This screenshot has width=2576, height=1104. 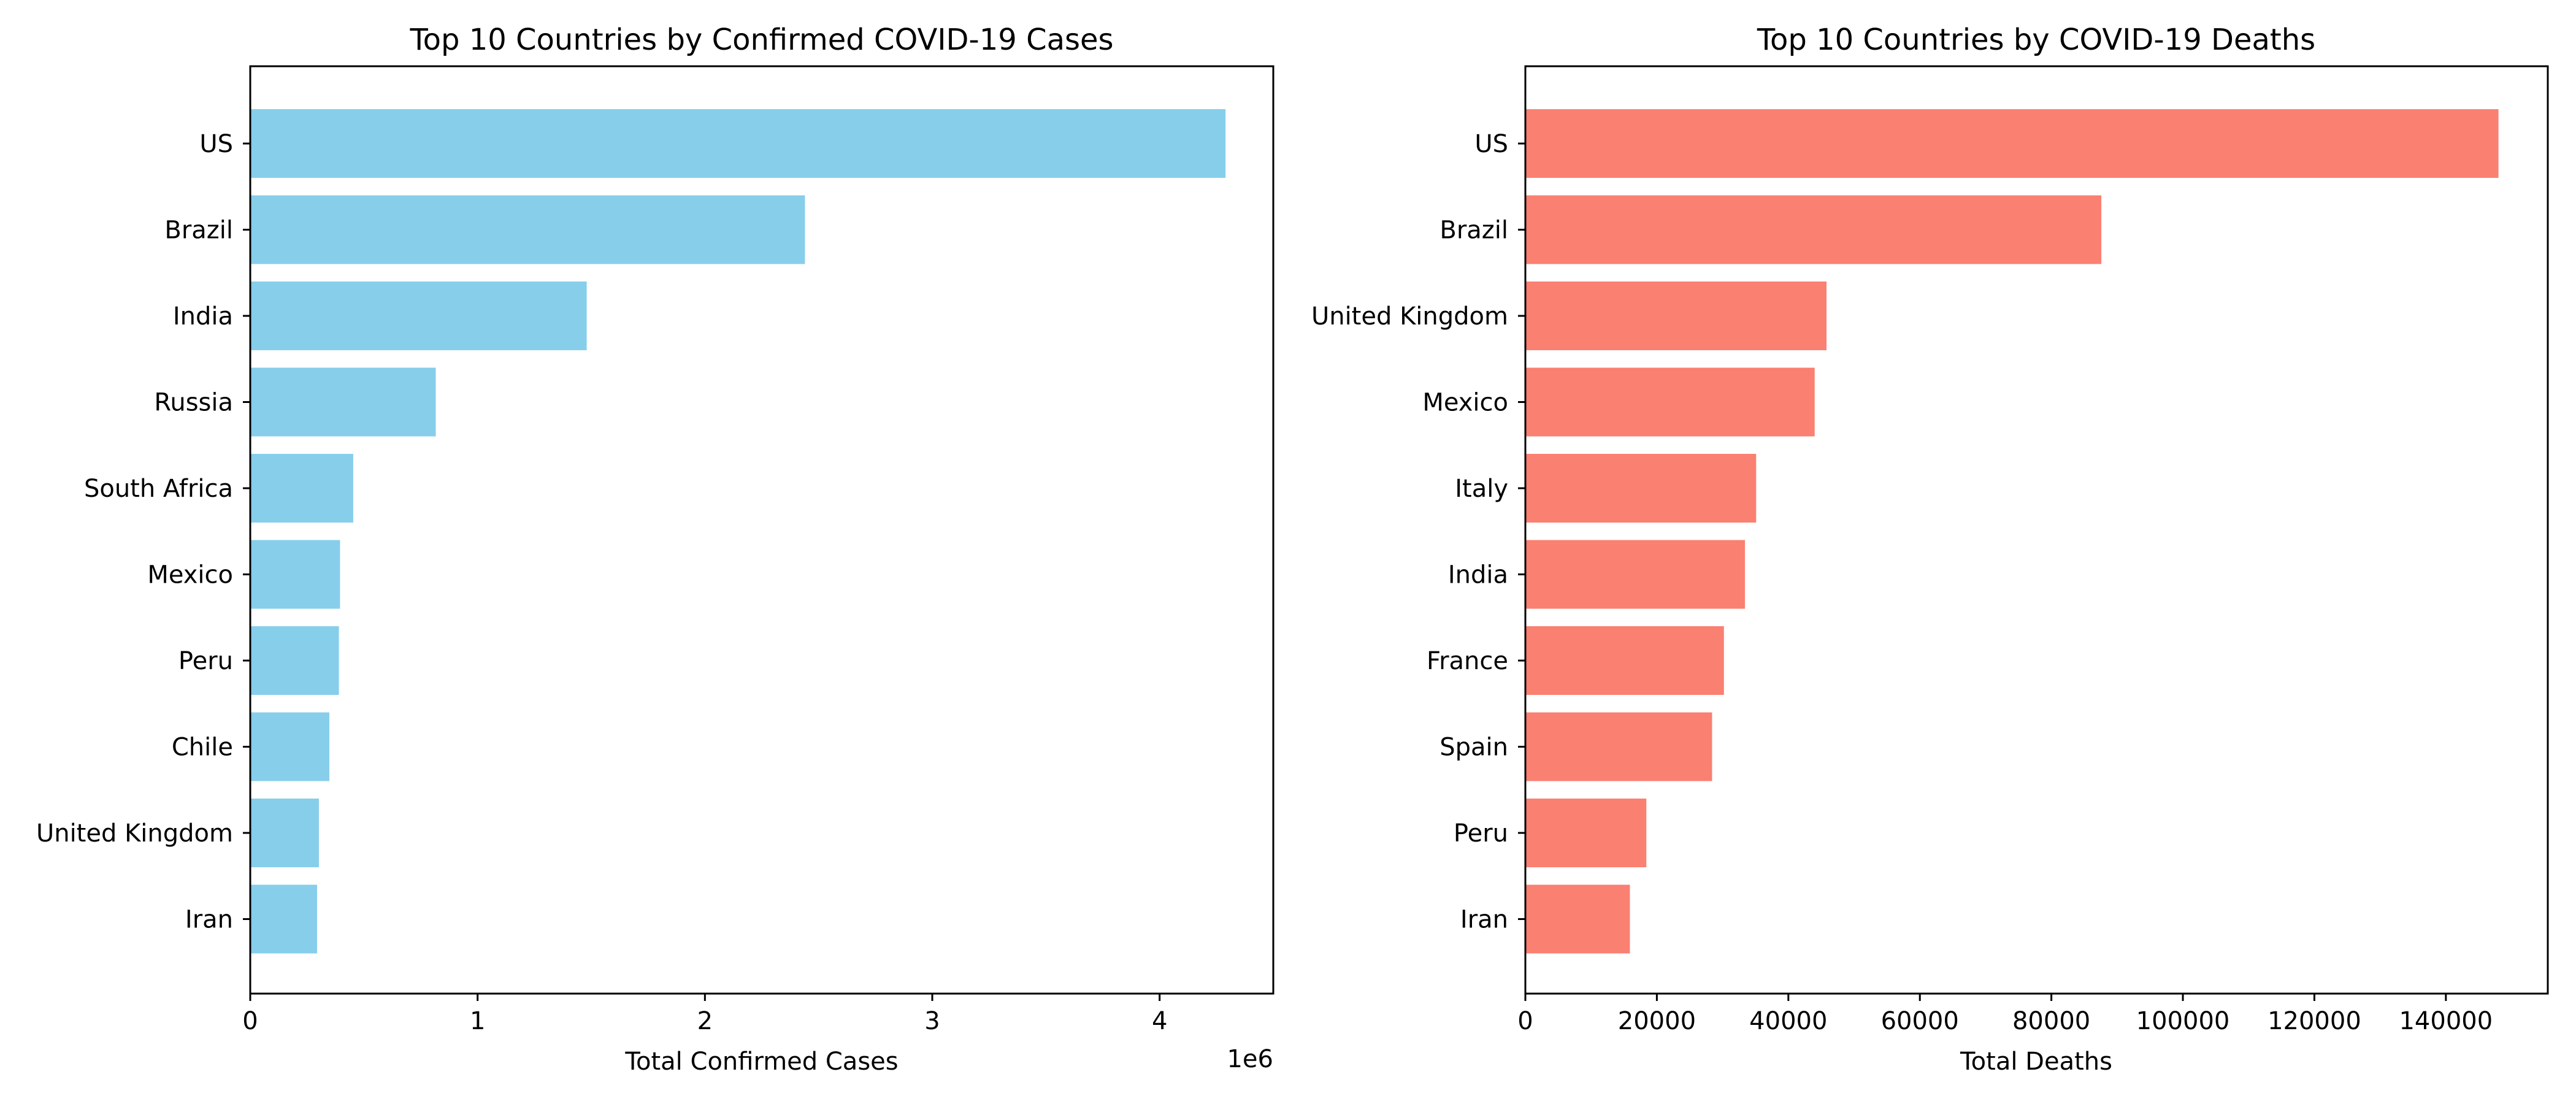 What do you see at coordinates (294, 660) in the screenshot?
I see `cases-bar-peru` at bounding box center [294, 660].